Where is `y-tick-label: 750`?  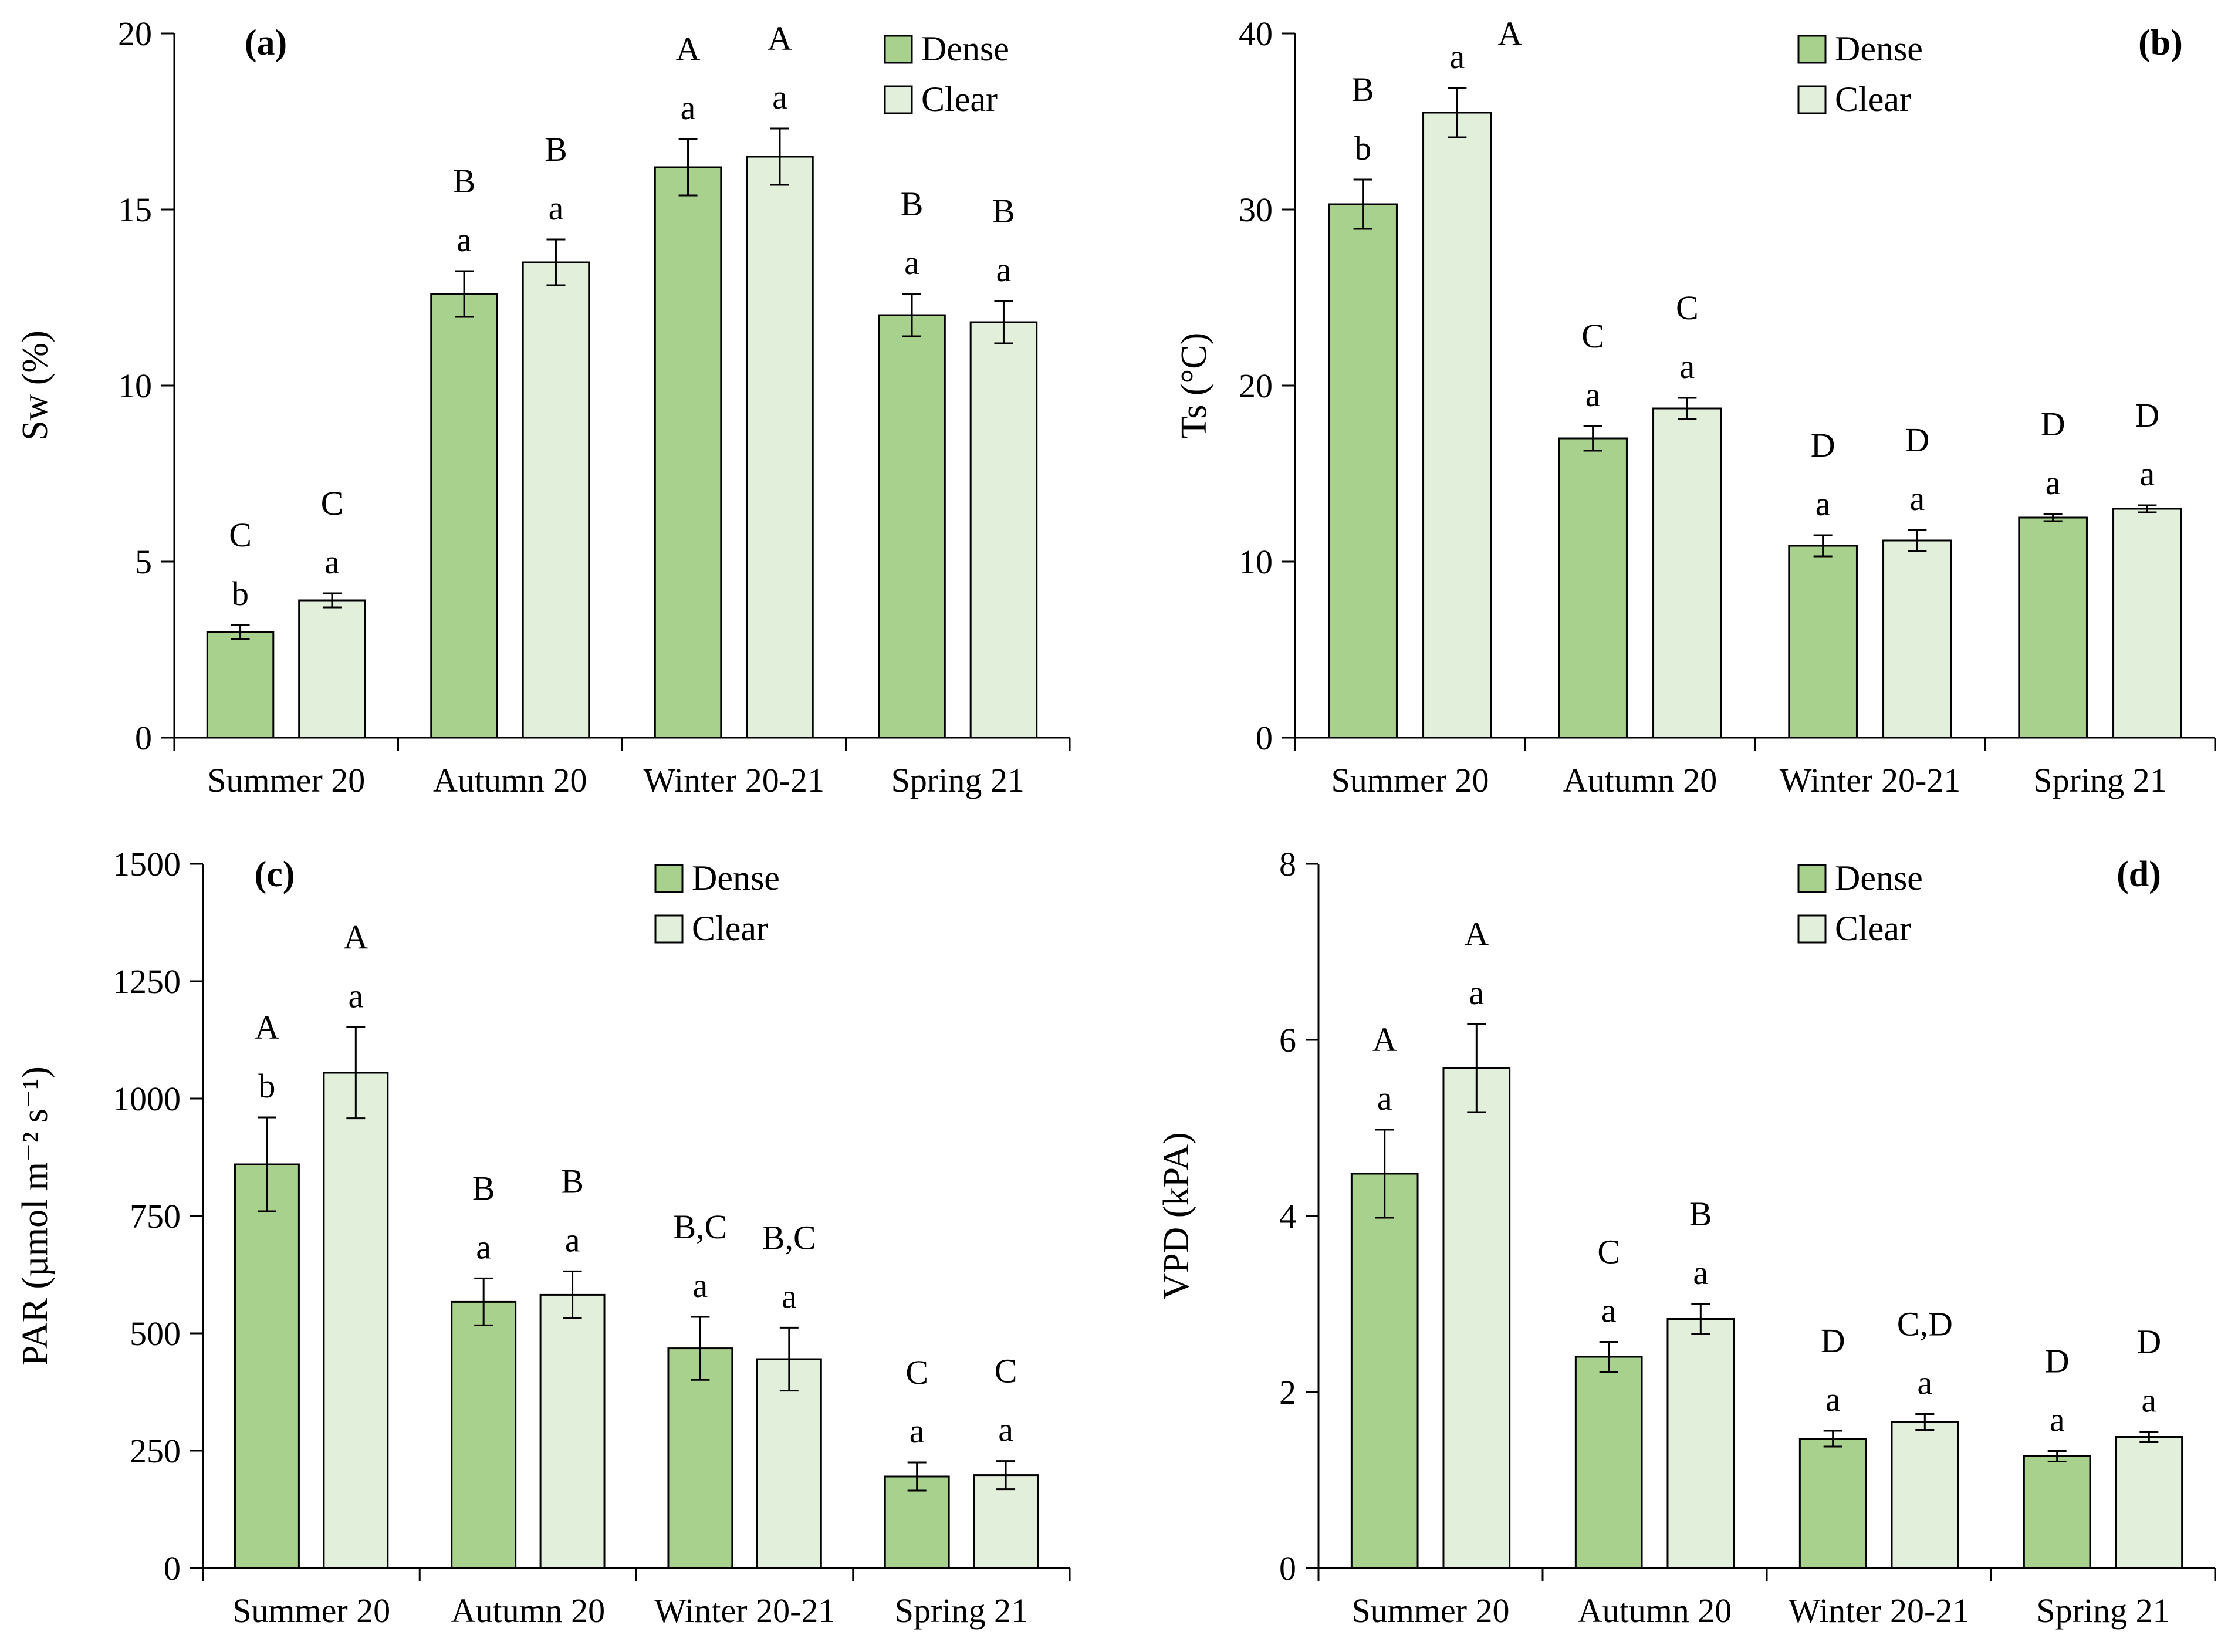 y-tick-label: 750 is located at coordinates (155, 1216).